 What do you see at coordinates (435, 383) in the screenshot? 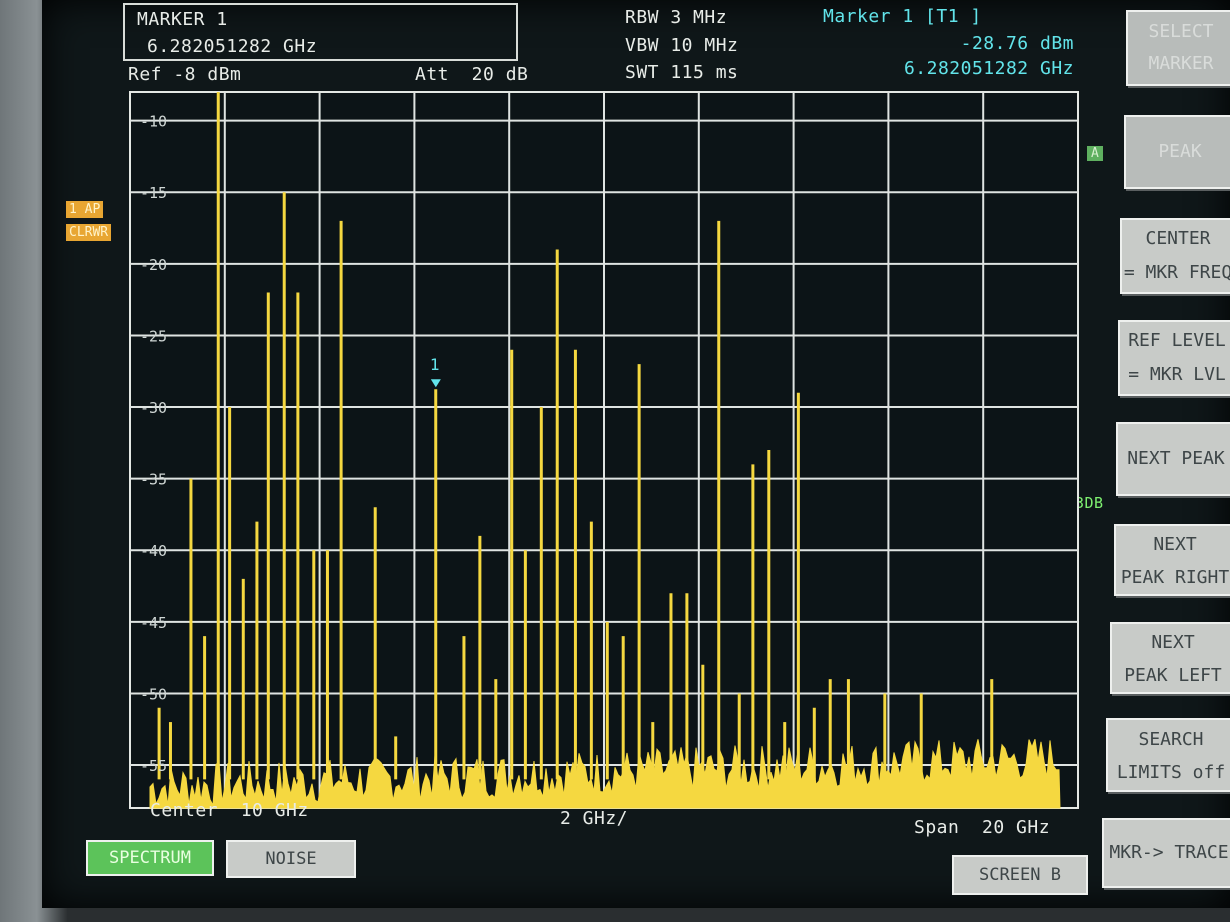
I see `marker-triangle-icon` at bounding box center [435, 383].